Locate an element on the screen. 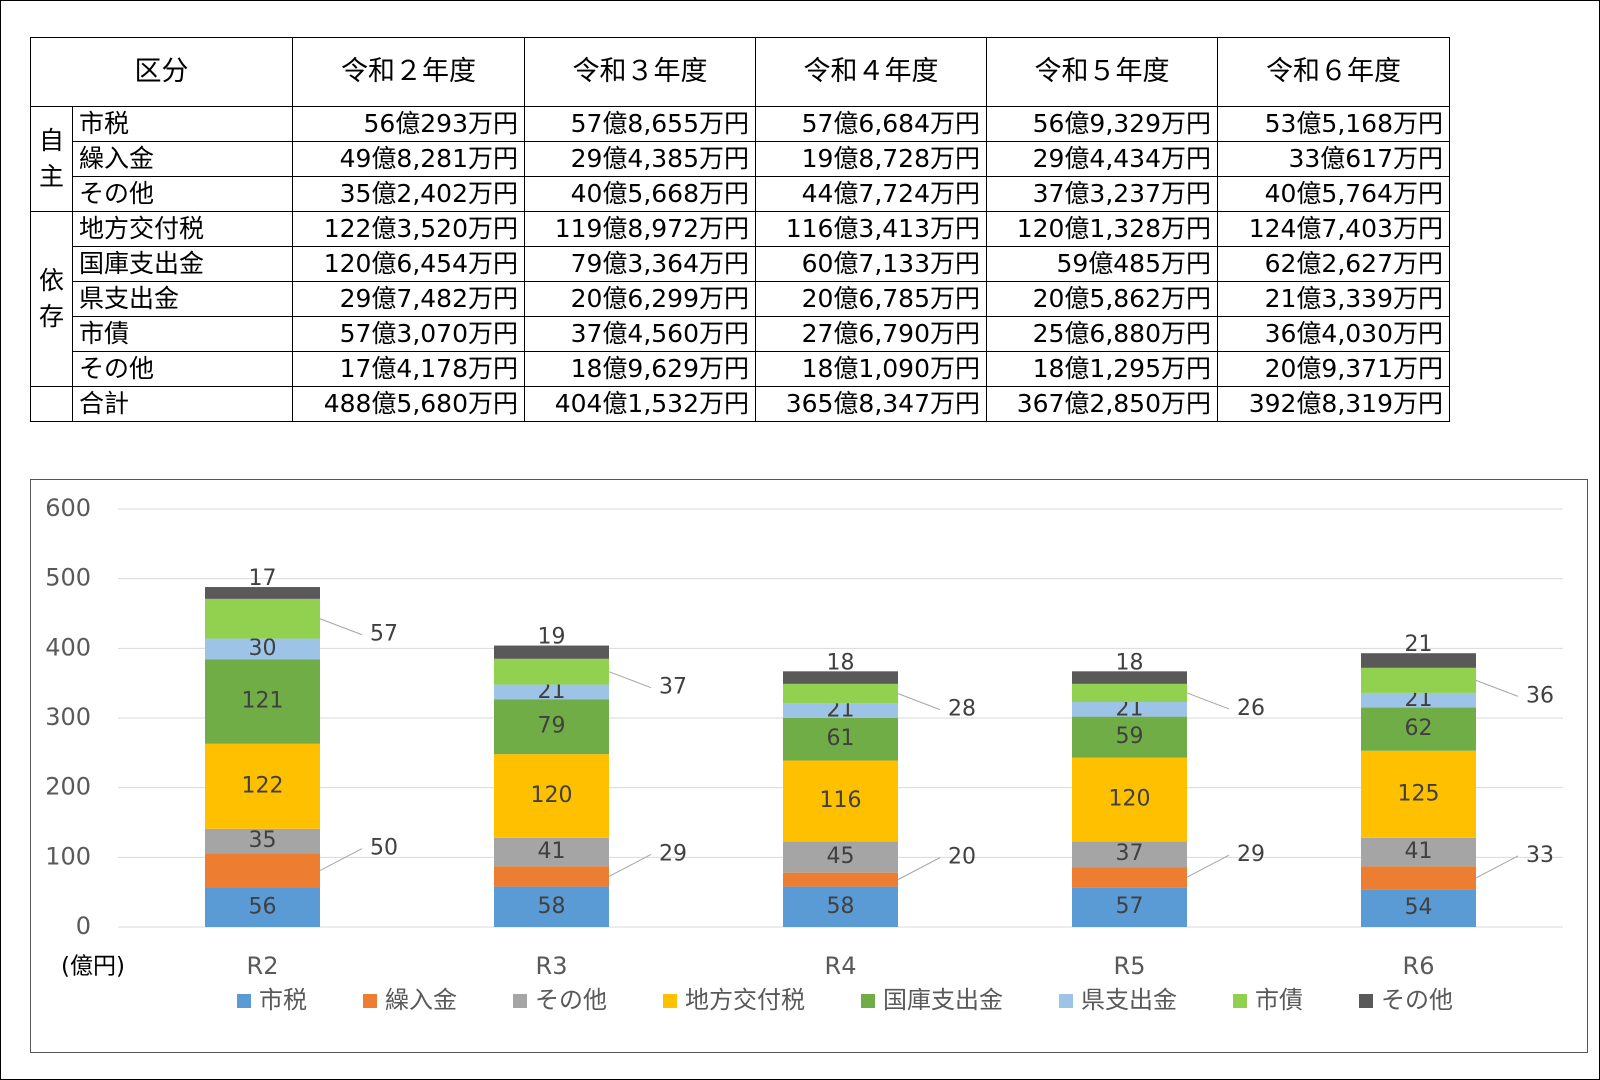  data-label: 57 is located at coordinates (1130, 906).